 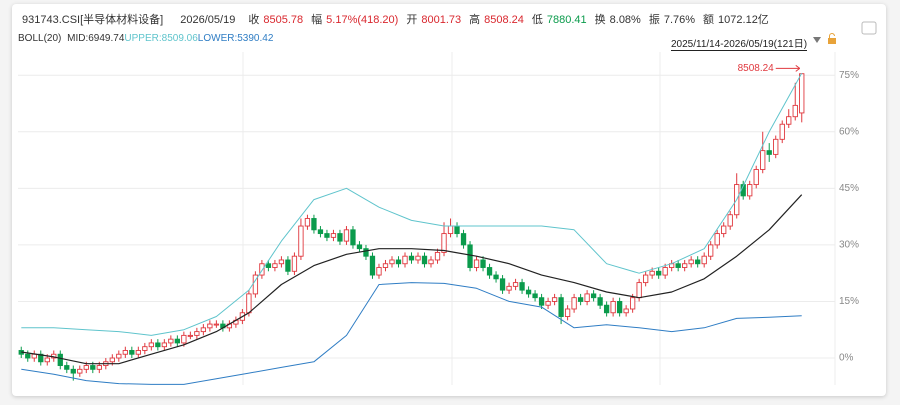 I want to click on field-value: 8508.24, so click(x=504, y=20).